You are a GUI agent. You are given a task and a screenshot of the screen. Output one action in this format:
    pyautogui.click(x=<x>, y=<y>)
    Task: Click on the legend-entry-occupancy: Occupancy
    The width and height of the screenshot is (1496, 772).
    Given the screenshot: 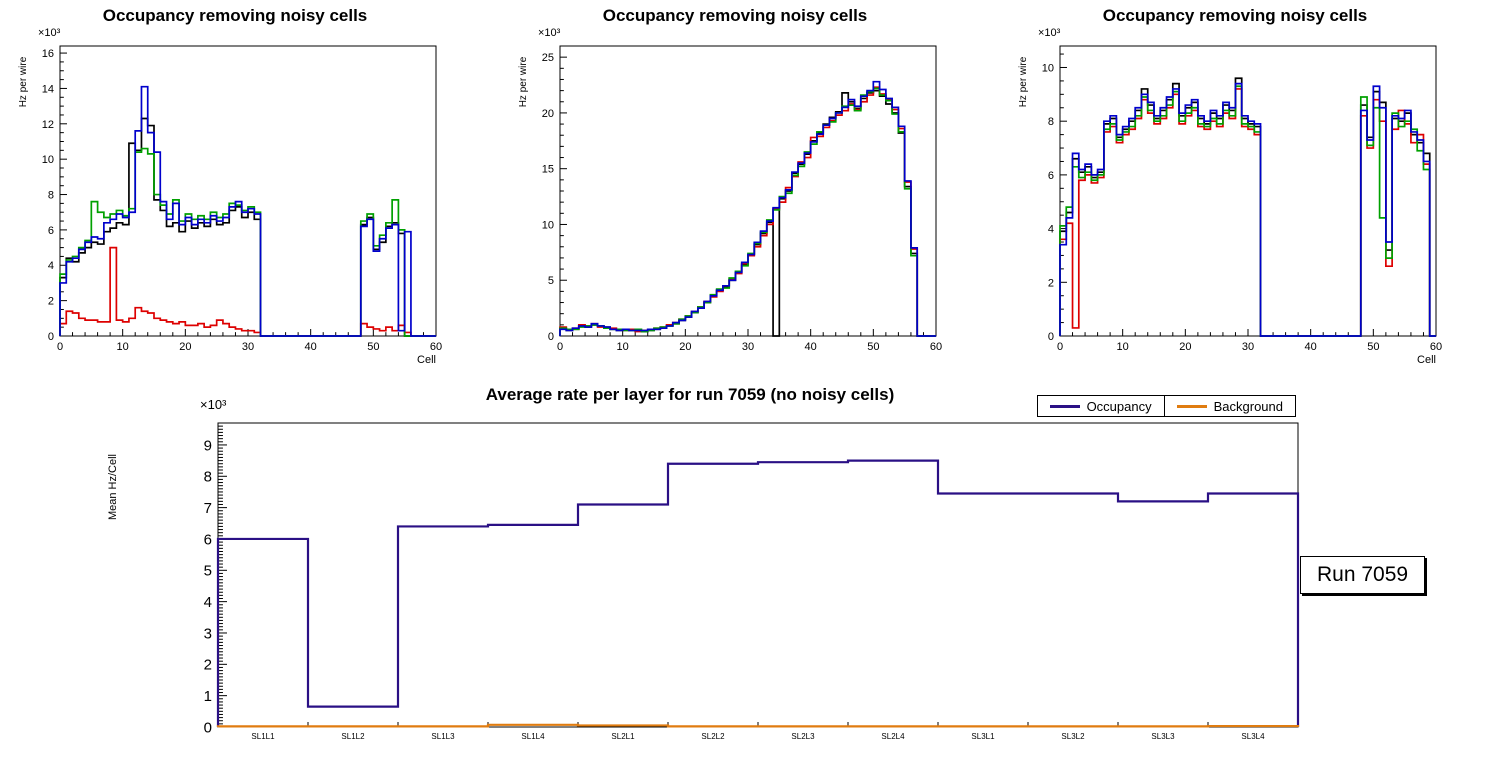 What is the action you would take?
    pyautogui.click(x=1101, y=406)
    